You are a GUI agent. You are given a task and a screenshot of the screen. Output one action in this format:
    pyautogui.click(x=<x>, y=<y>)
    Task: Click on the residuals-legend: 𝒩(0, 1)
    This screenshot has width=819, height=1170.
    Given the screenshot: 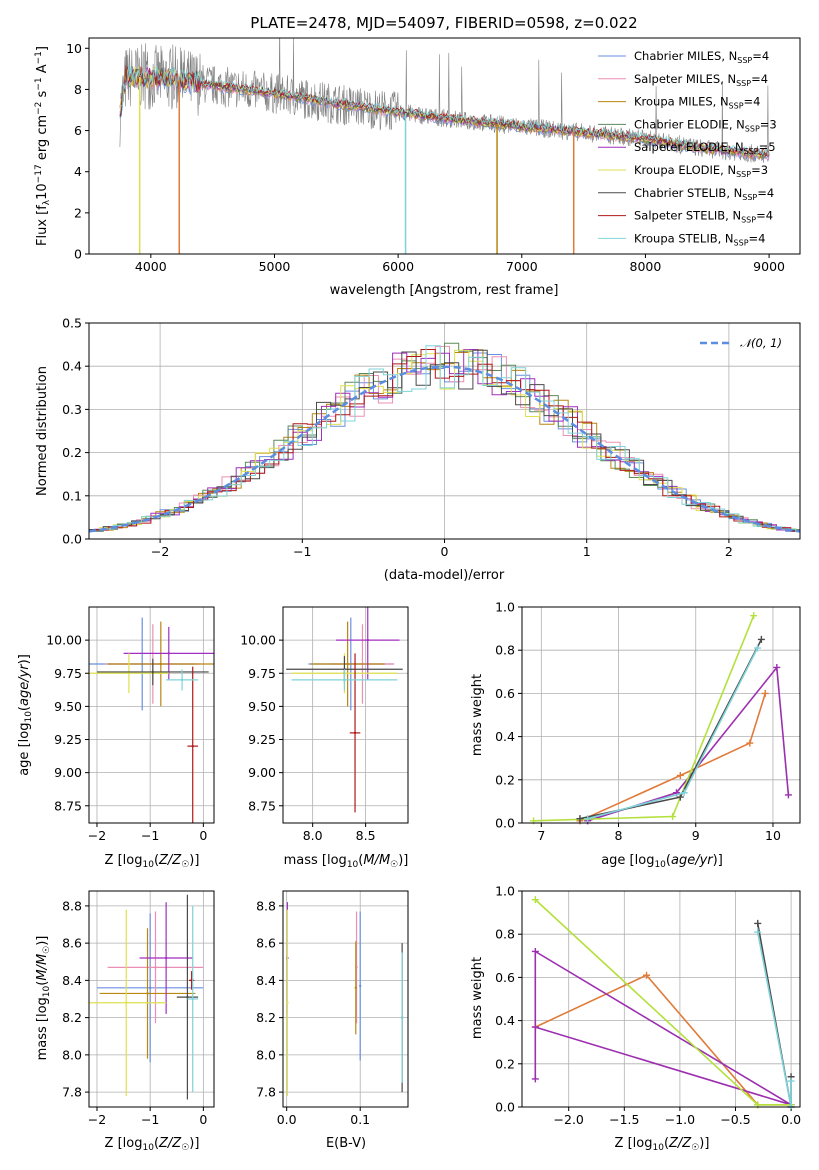 What is the action you would take?
    pyautogui.click(x=741, y=343)
    